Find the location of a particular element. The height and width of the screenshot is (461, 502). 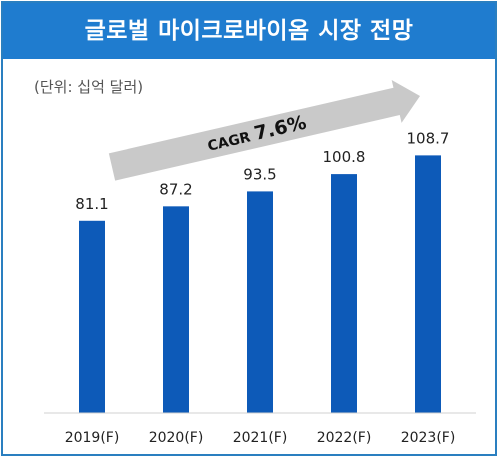

value-label: 87.2 is located at coordinates (175, 189).